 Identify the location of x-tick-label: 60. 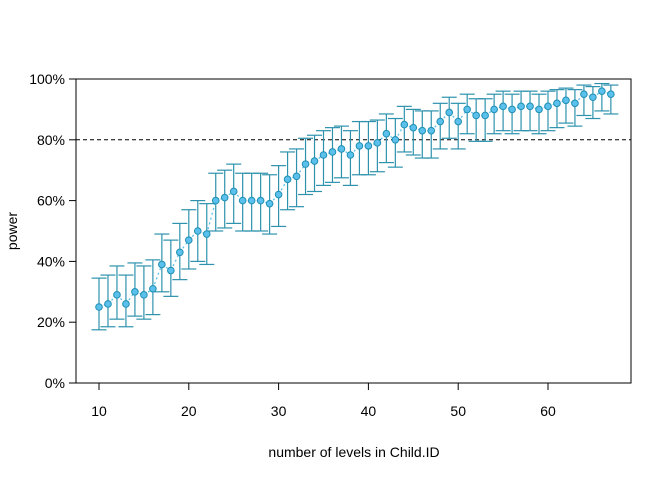
(548, 411).